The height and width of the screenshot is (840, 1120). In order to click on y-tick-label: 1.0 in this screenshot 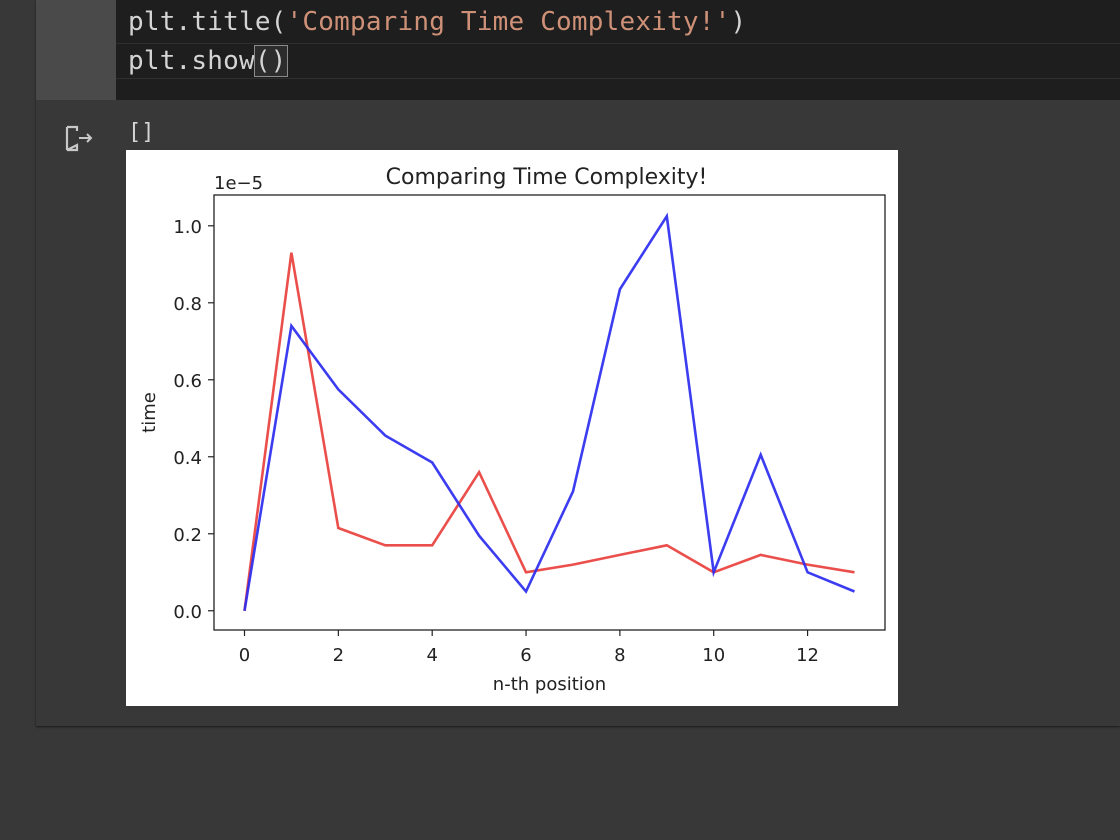, I will do `click(187, 227)`.